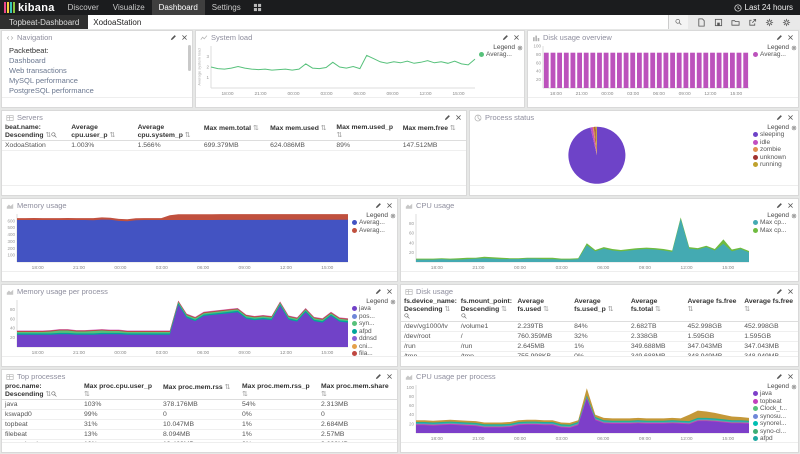  I want to click on table-row: filebeat 13% 8.094MB 1% 2.57MB, so click(199, 434).